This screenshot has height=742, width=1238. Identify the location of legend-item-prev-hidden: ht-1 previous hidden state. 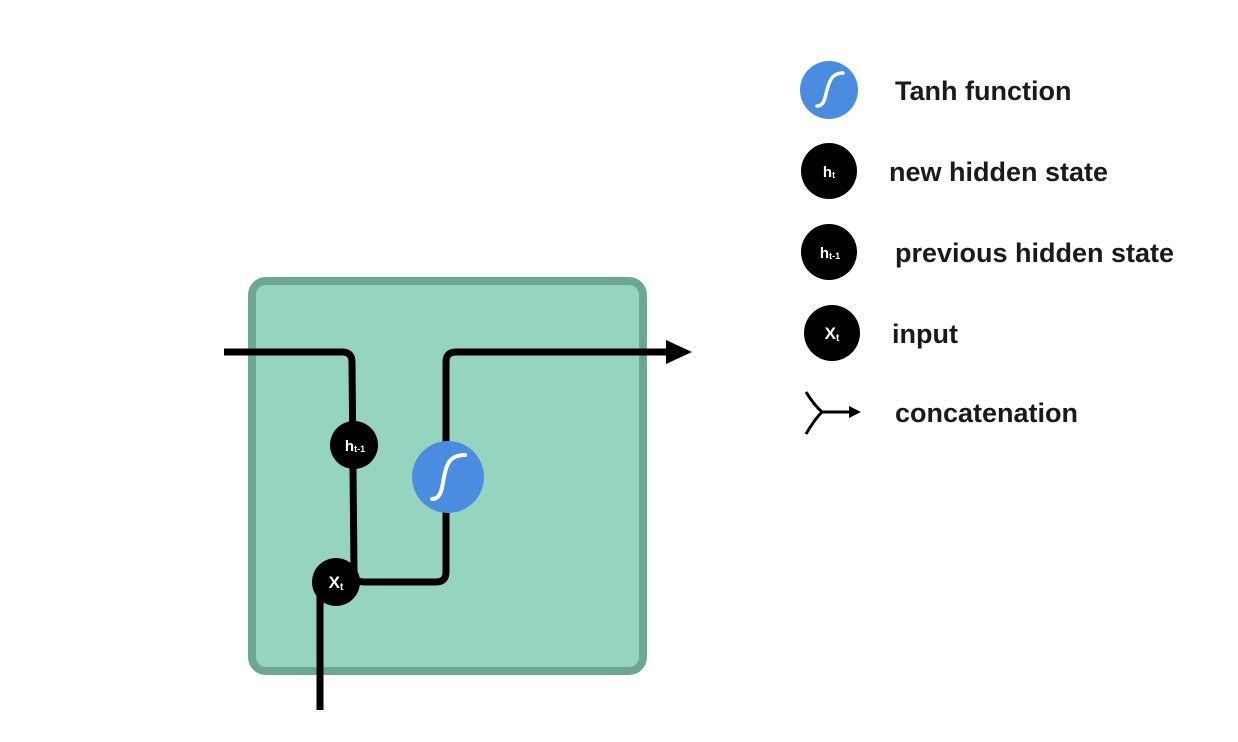
(987, 252).